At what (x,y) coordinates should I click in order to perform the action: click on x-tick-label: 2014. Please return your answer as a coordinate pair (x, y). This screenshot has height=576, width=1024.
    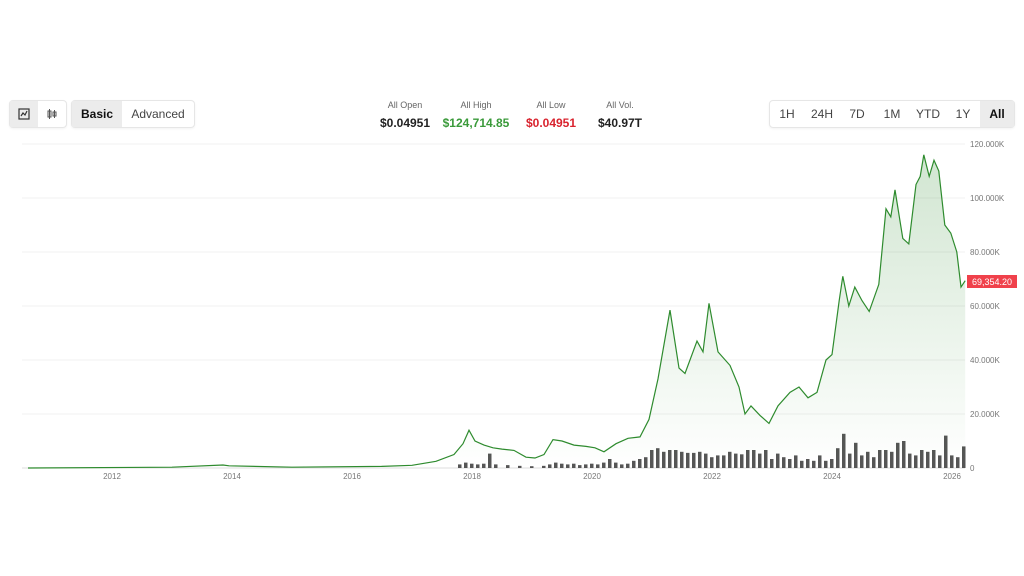
    Looking at the image, I should click on (232, 476).